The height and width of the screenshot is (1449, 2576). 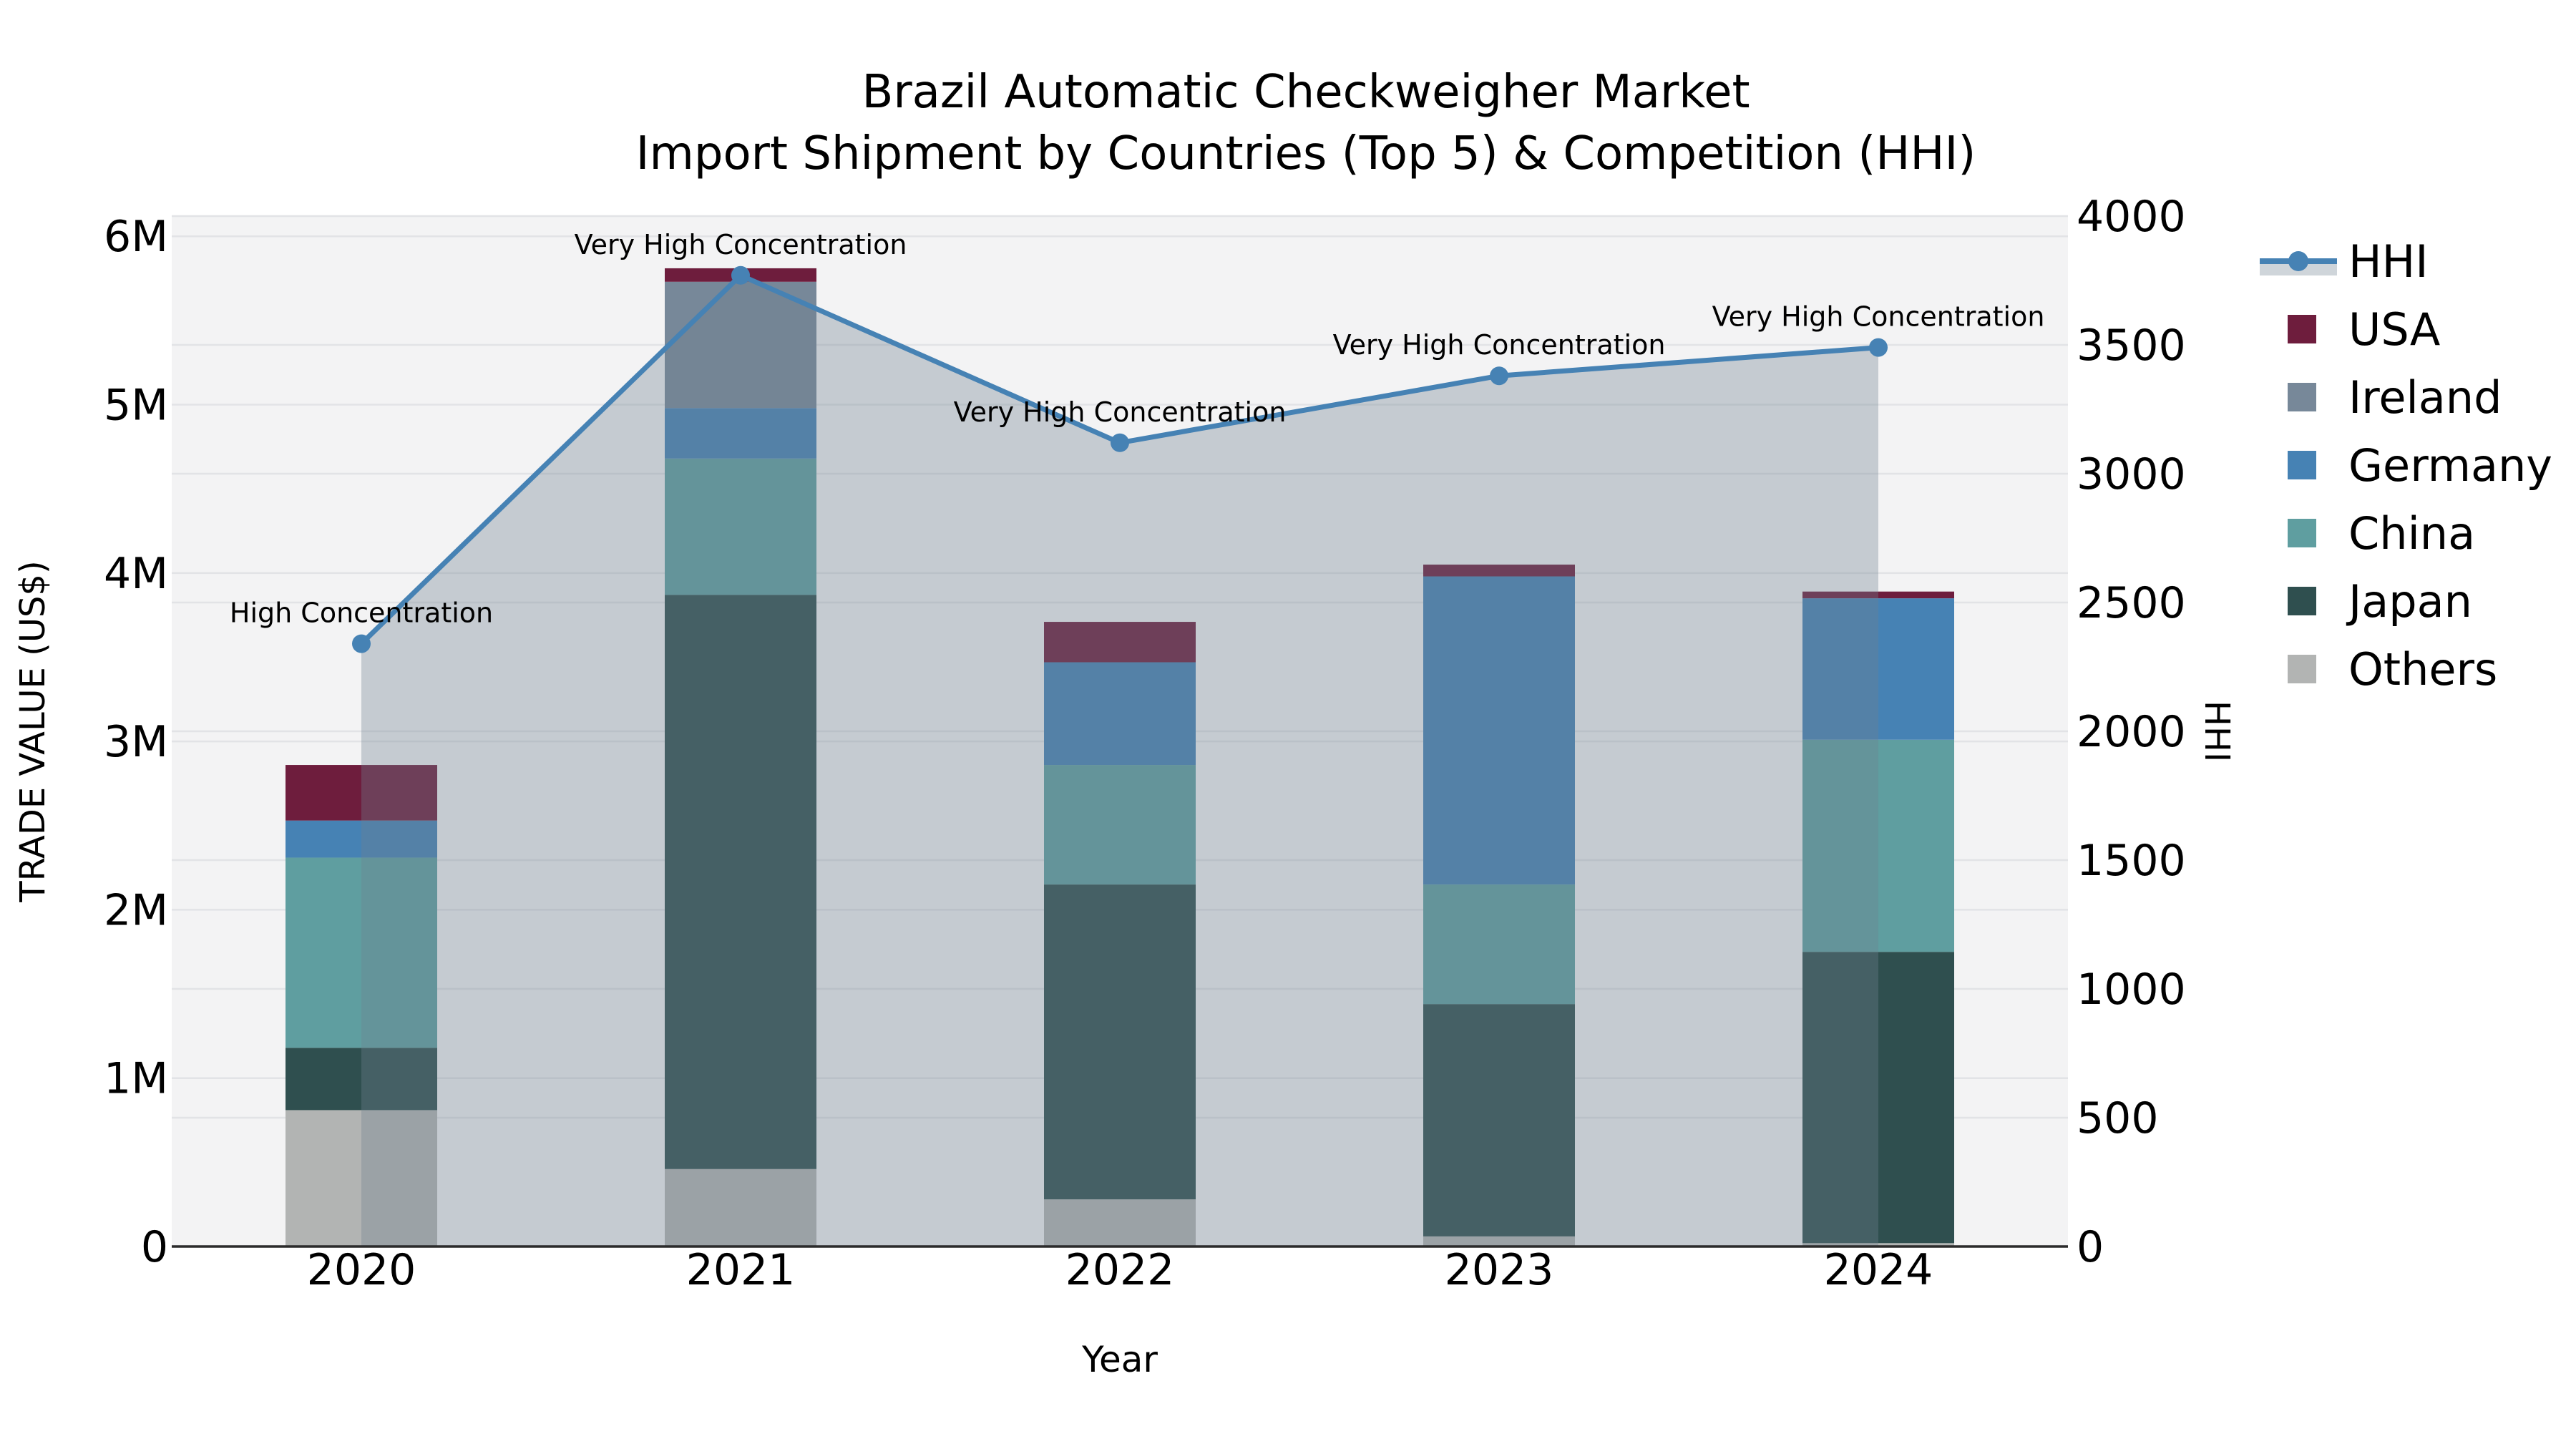 What do you see at coordinates (2118, 1118) in the screenshot?
I see `right-tick-500: 500` at bounding box center [2118, 1118].